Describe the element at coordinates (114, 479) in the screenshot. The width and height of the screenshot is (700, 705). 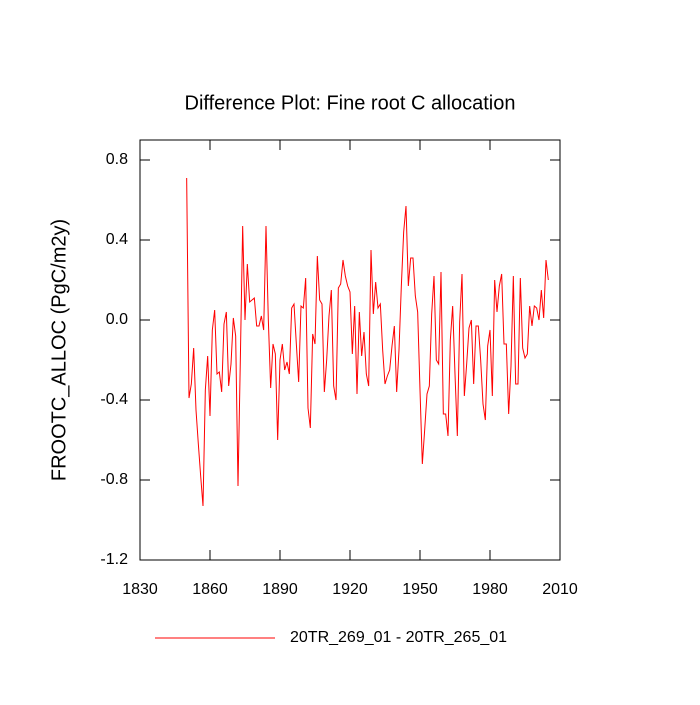
I see `y-tick-label: -0.8` at that location.